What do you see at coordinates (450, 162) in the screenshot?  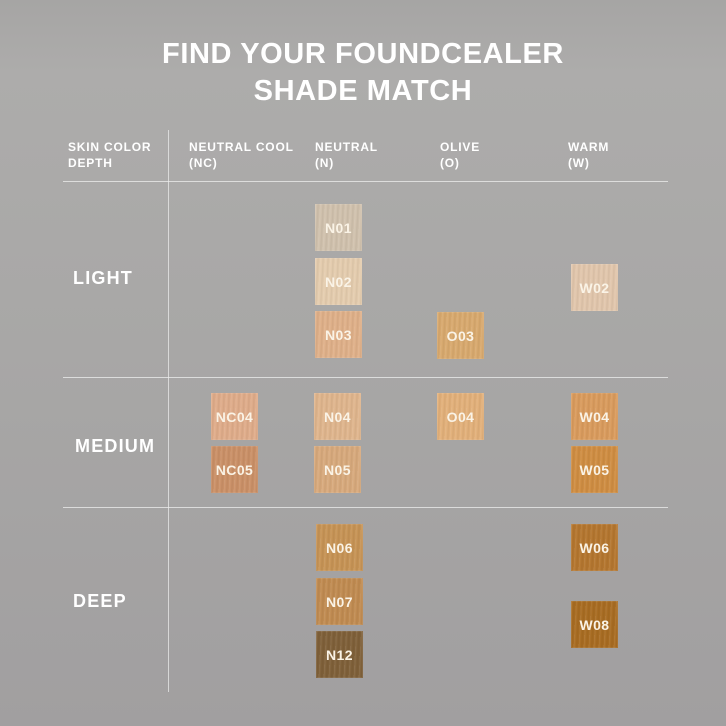 I see `column-code: (O)` at bounding box center [450, 162].